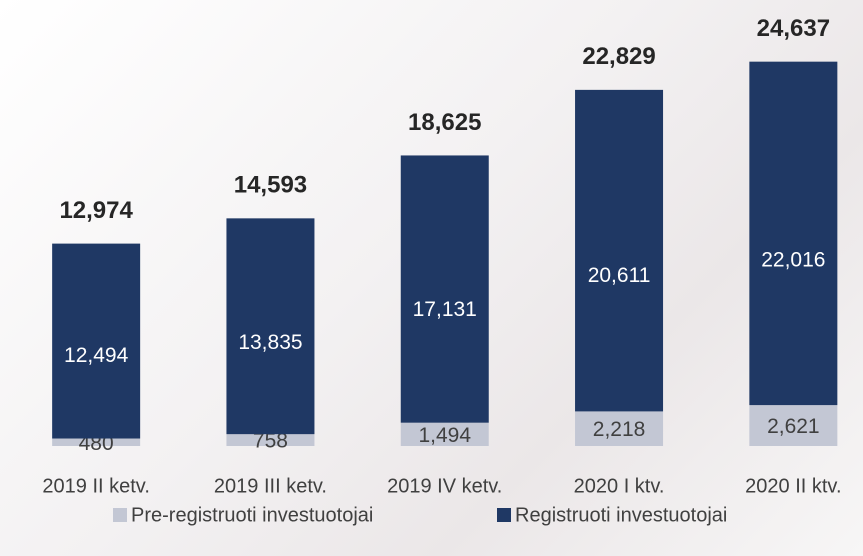 The height and width of the screenshot is (556, 863). What do you see at coordinates (270, 342) in the screenshot?
I see `value-label: 13,835` at bounding box center [270, 342].